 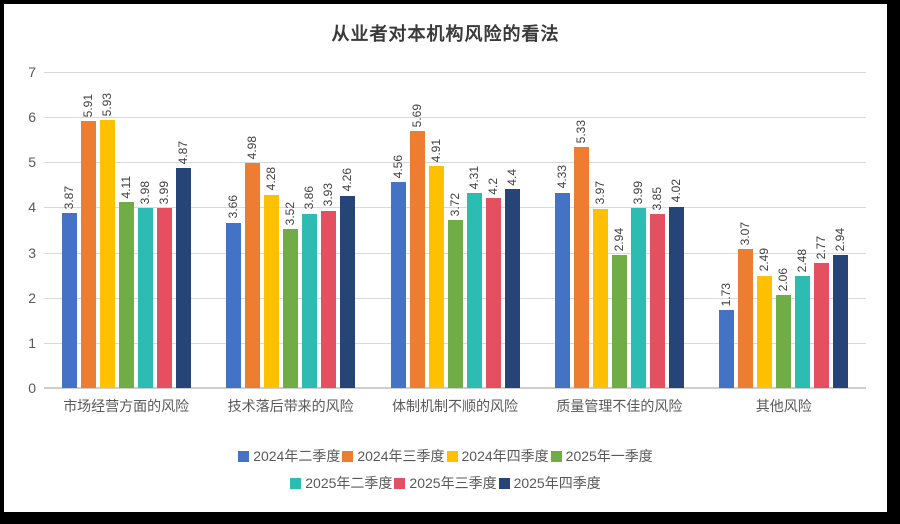 I want to click on data-label: 4.2, so click(x=492, y=186).